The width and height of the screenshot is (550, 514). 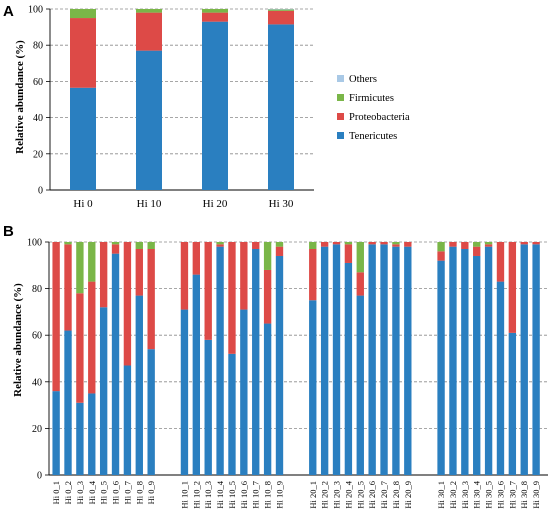 I want to click on panel-b-label: B, so click(x=8, y=231).